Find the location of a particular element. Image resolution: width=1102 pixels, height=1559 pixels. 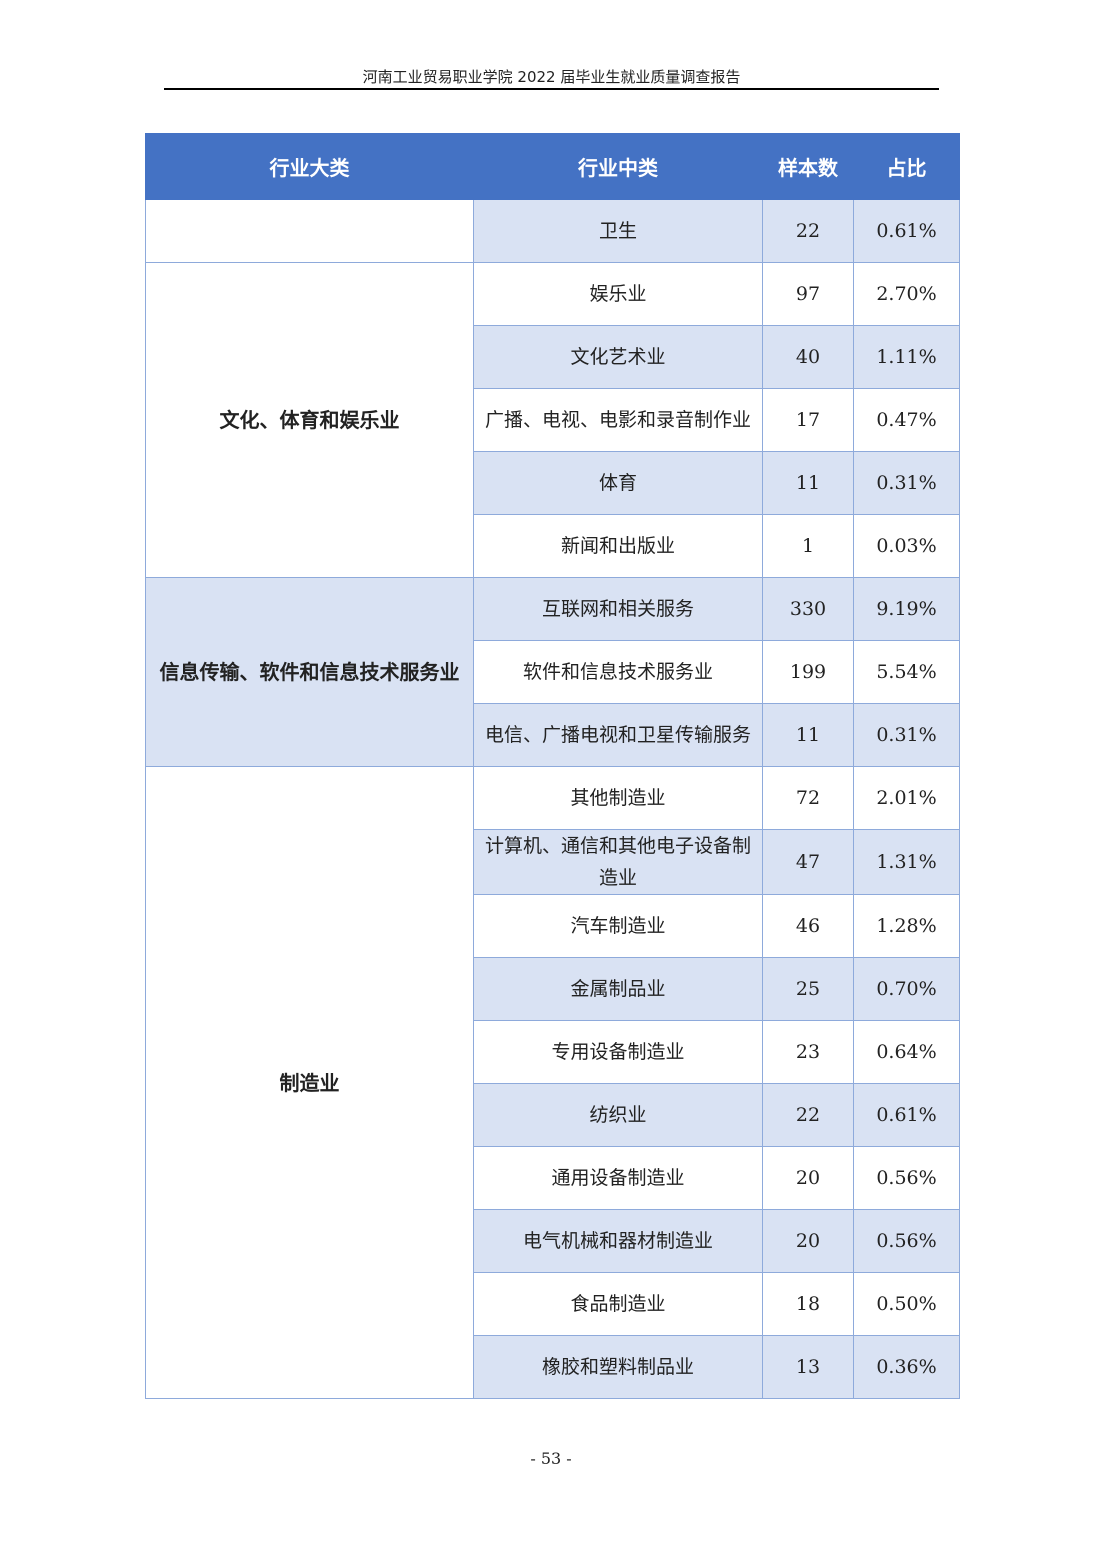

count-cell: 72 is located at coordinates (808, 798).